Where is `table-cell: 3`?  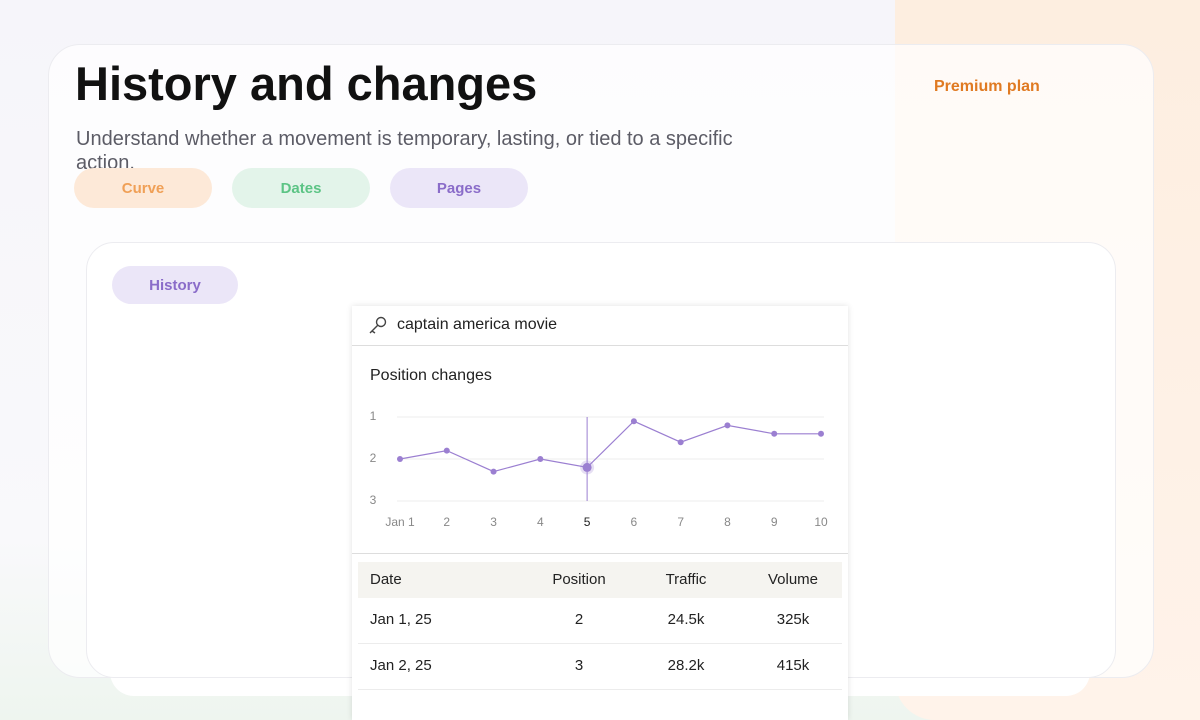
table-cell: 3 is located at coordinates (579, 665).